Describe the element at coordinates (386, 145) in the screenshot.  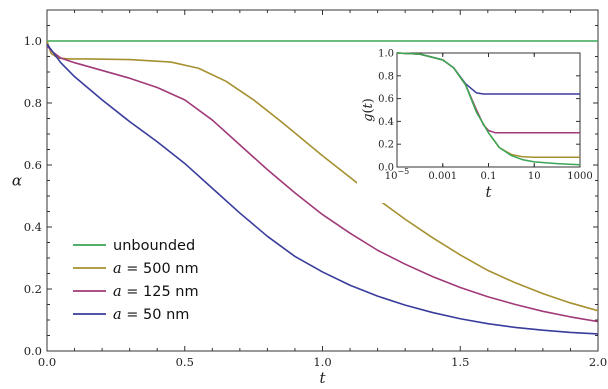
I see `inset-y-tick-label: 0.2` at that location.